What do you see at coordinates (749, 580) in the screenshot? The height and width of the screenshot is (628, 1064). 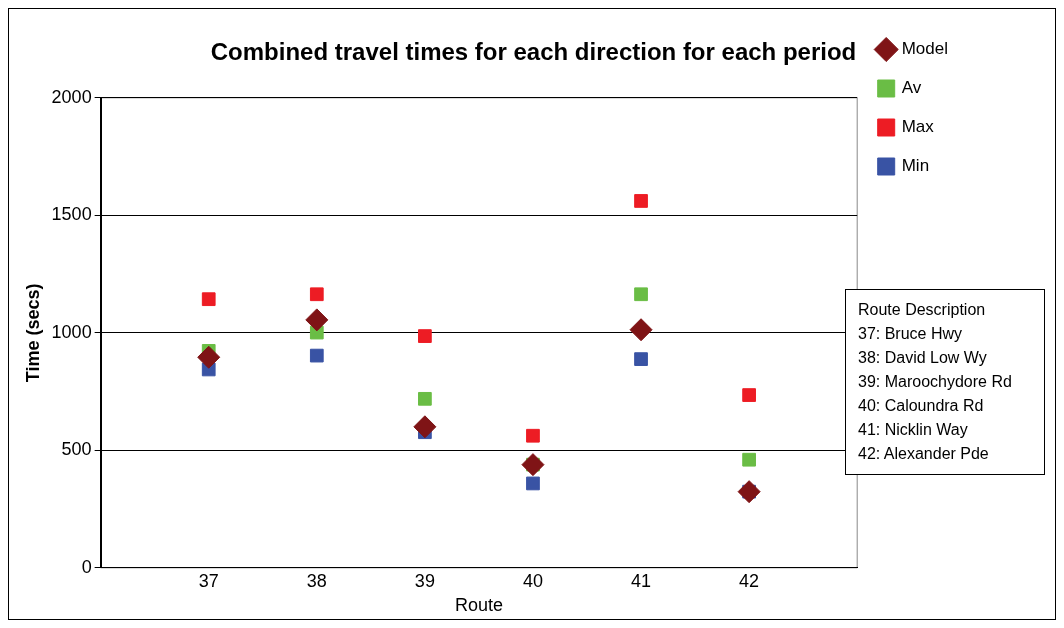 I see `x-tick-label: 42` at bounding box center [749, 580].